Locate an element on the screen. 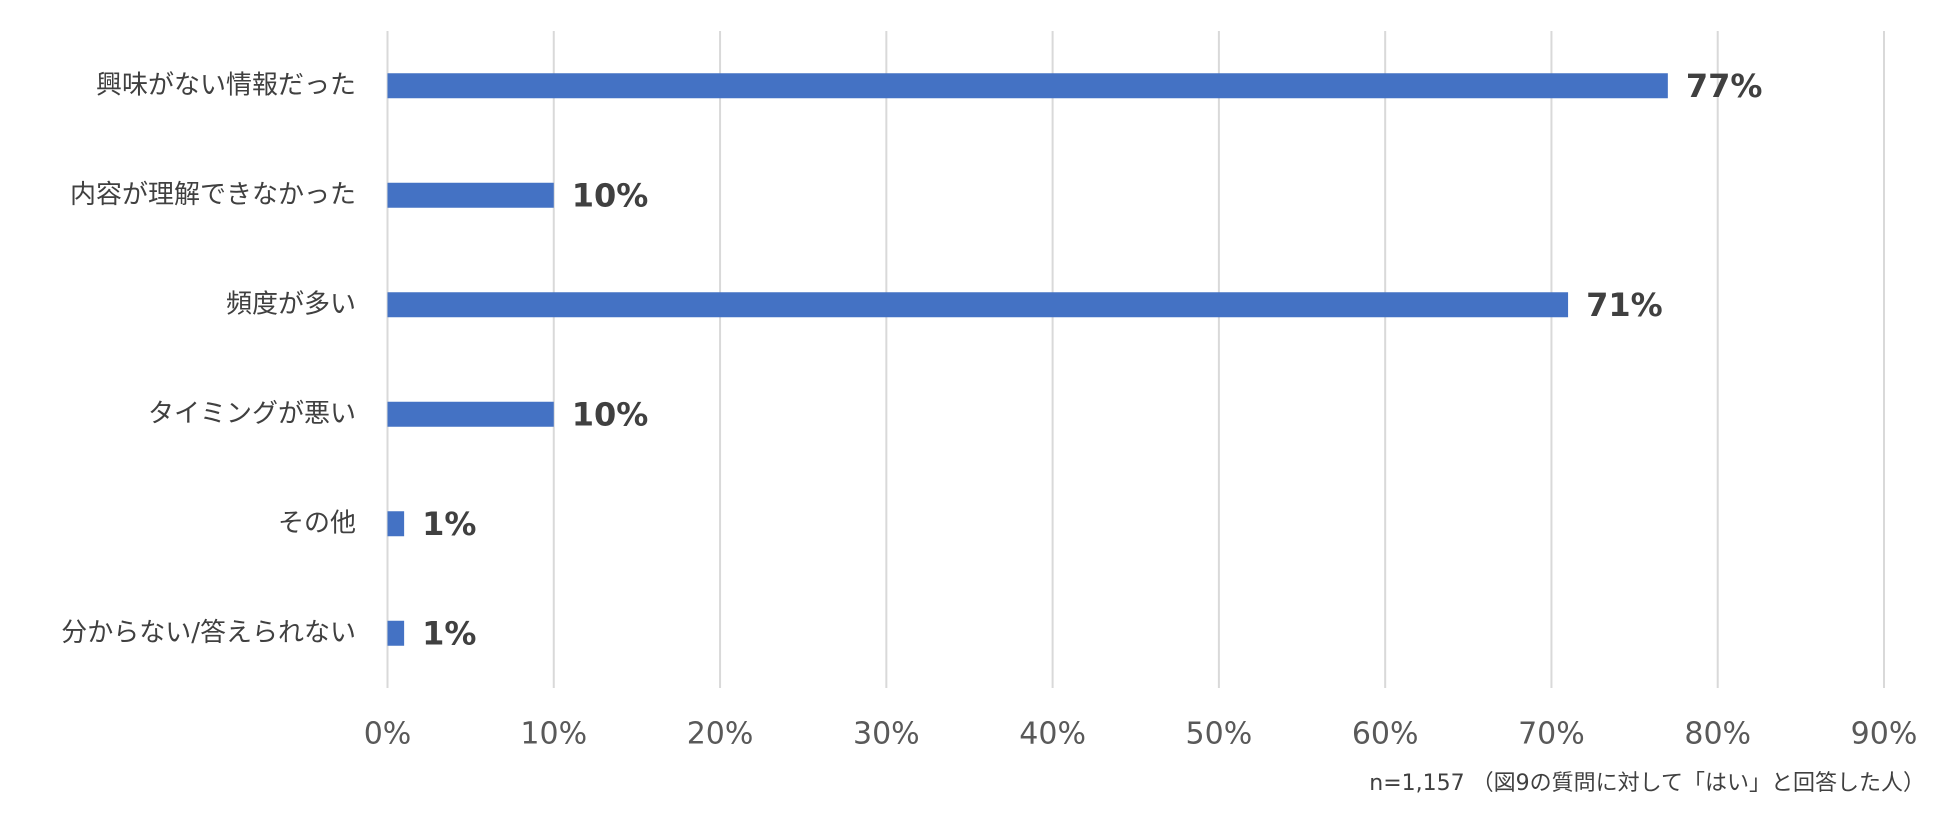 The height and width of the screenshot is (813, 1950). x-tick-label: 60% is located at coordinates (1385, 734).